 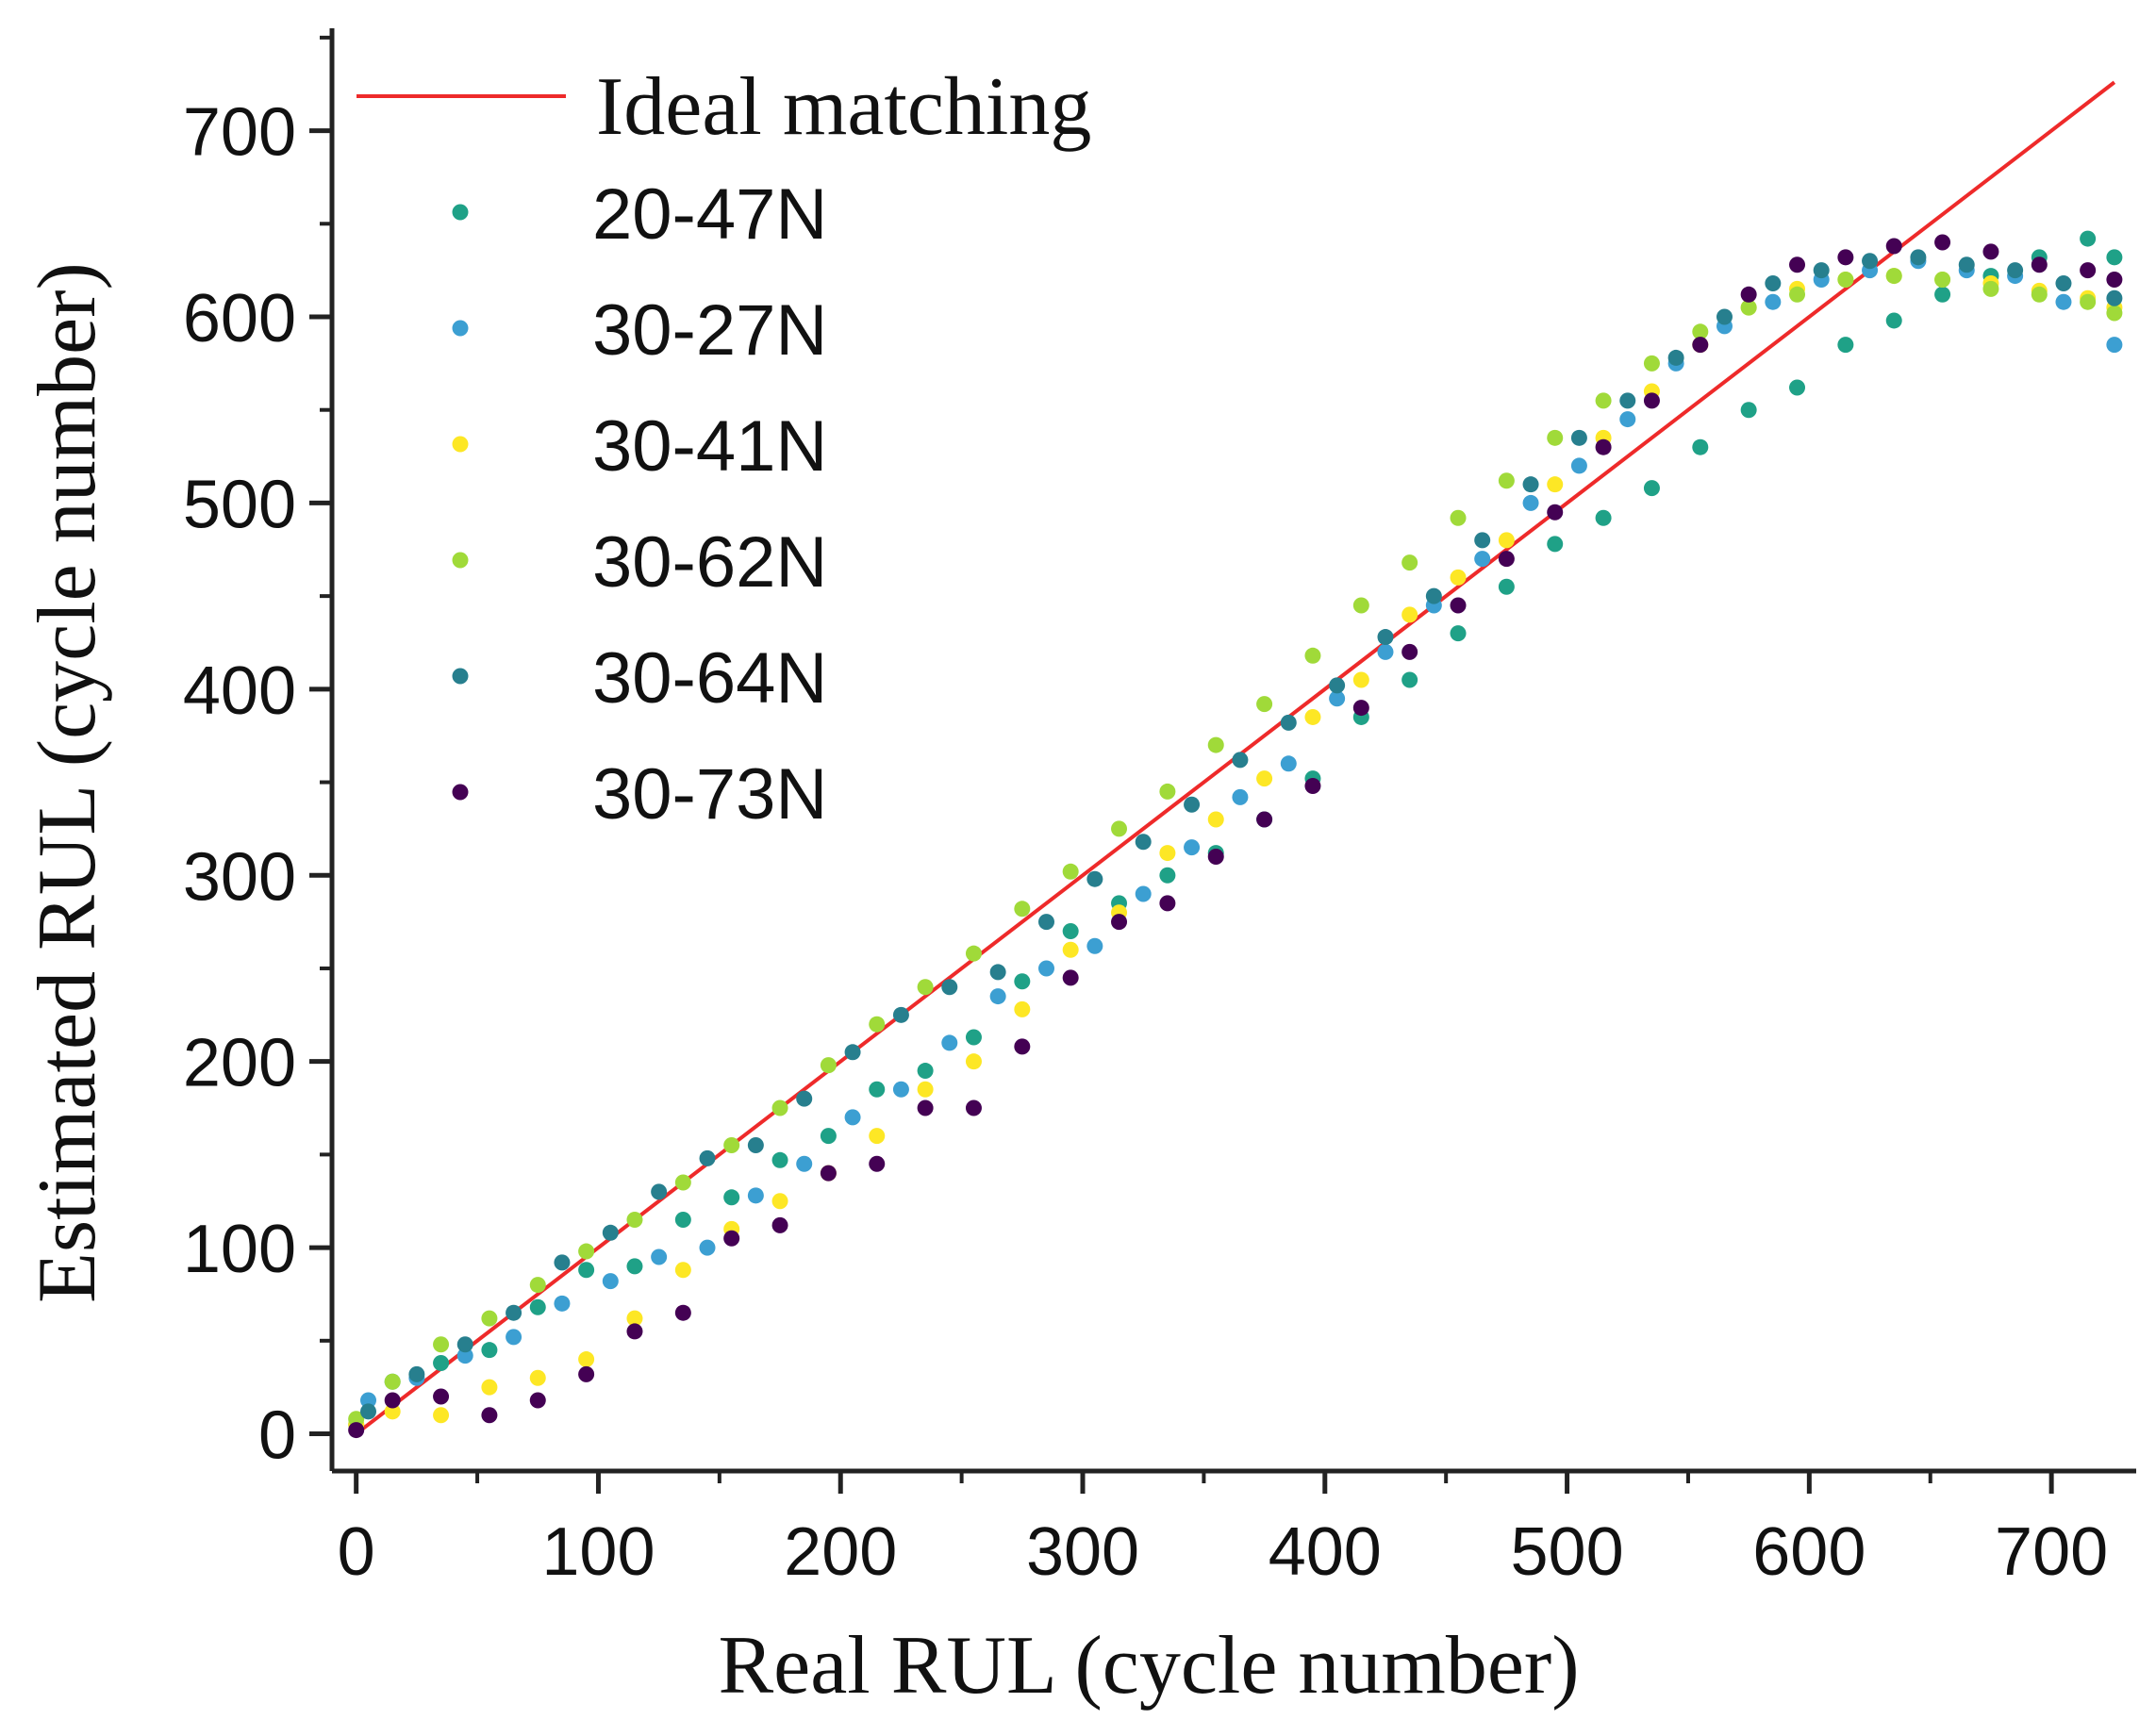 What do you see at coordinates (460, 676) in the screenshot?
I see `legend-marker-30-64n` at bounding box center [460, 676].